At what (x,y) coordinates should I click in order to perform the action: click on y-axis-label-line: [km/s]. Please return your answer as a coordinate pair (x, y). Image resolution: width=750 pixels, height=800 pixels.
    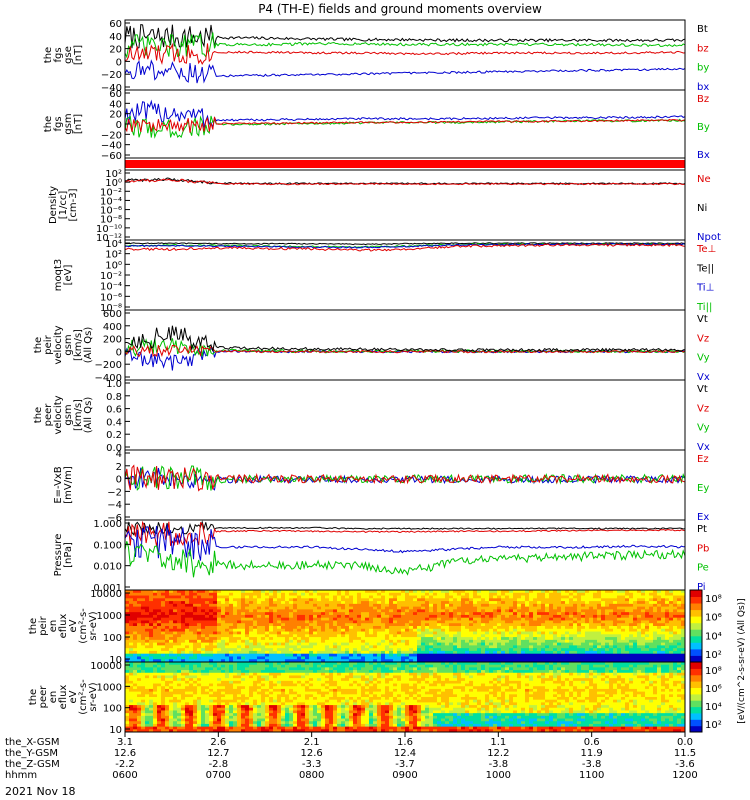
    Looking at the image, I should click on (78, 345).